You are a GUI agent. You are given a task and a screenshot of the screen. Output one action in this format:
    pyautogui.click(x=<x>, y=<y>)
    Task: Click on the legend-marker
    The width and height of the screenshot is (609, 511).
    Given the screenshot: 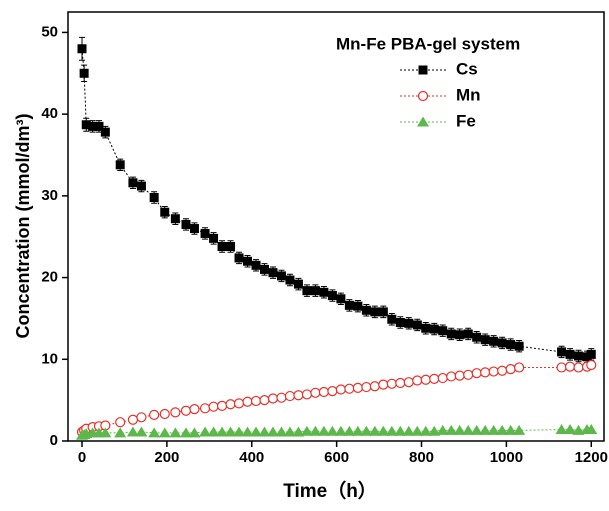 What is the action you would take?
    pyautogui.click(x=423, y=121)
    